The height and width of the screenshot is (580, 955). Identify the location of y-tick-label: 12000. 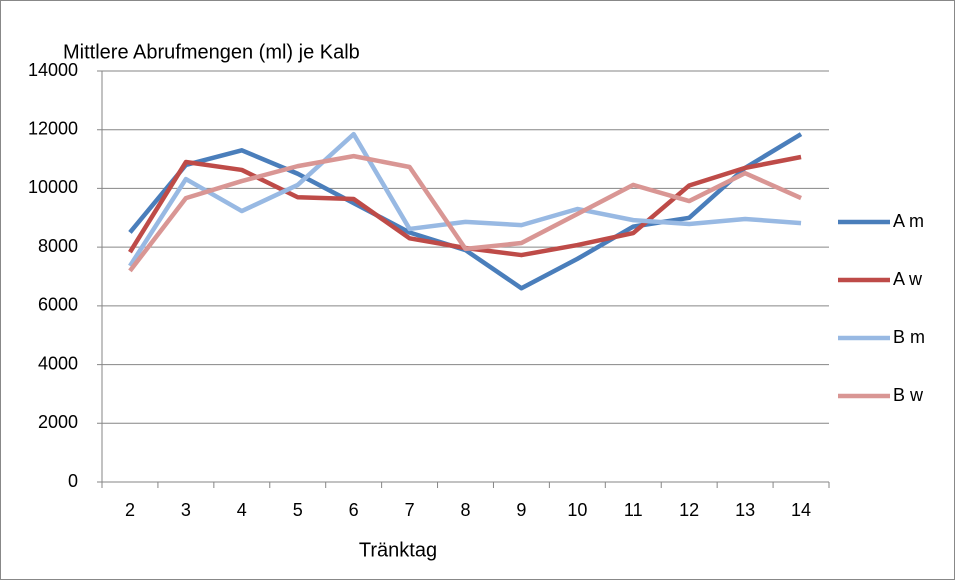
(53, 128).